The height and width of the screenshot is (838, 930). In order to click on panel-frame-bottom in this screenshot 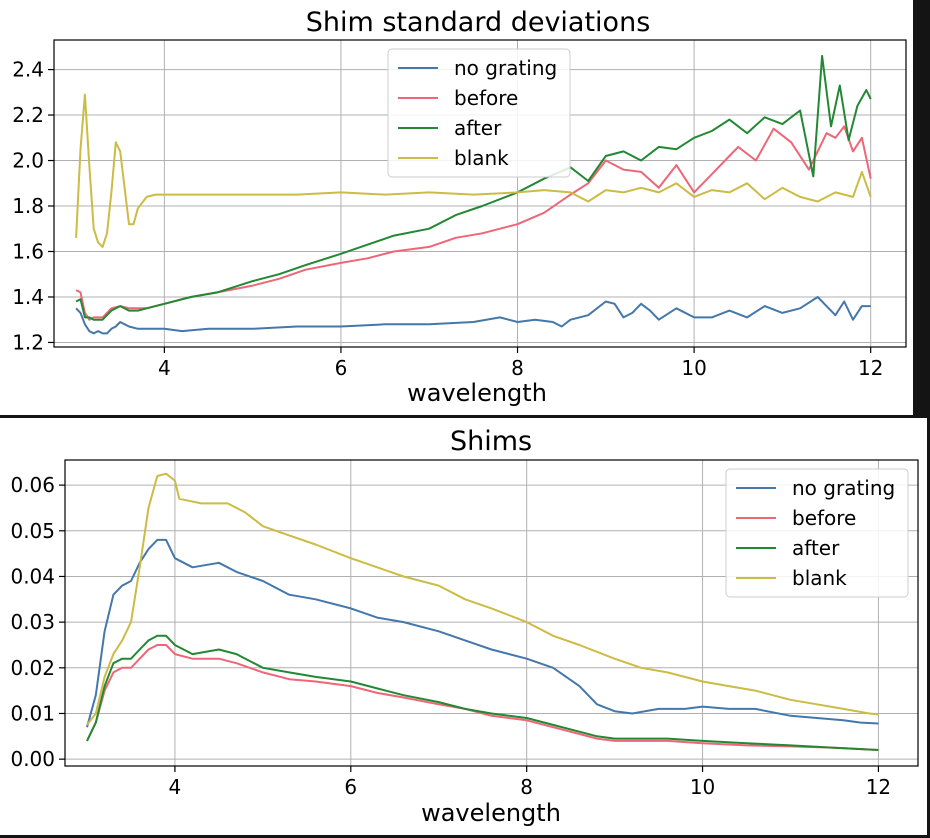, I will do `click(465, 836)`.